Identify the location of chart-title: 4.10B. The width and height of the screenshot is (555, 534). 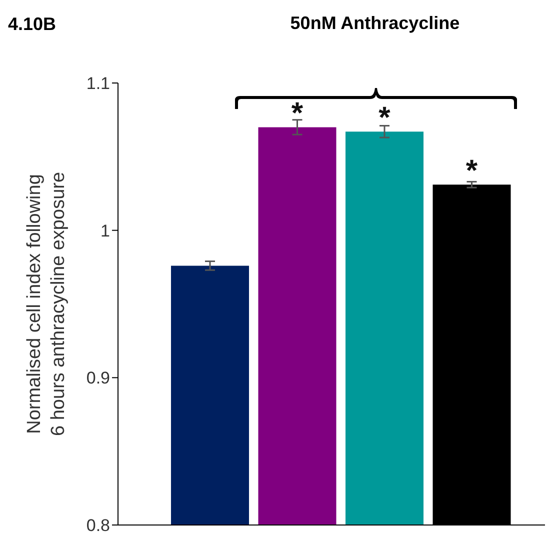
(32, 24).